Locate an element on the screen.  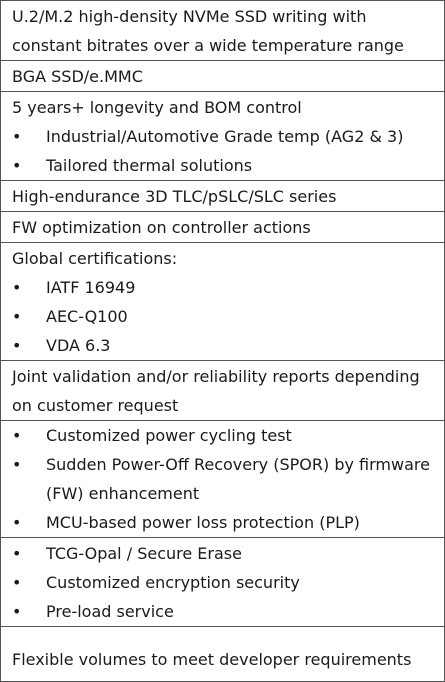
list-item-text: (FW) enhancement is located at coordinates (123, 493).